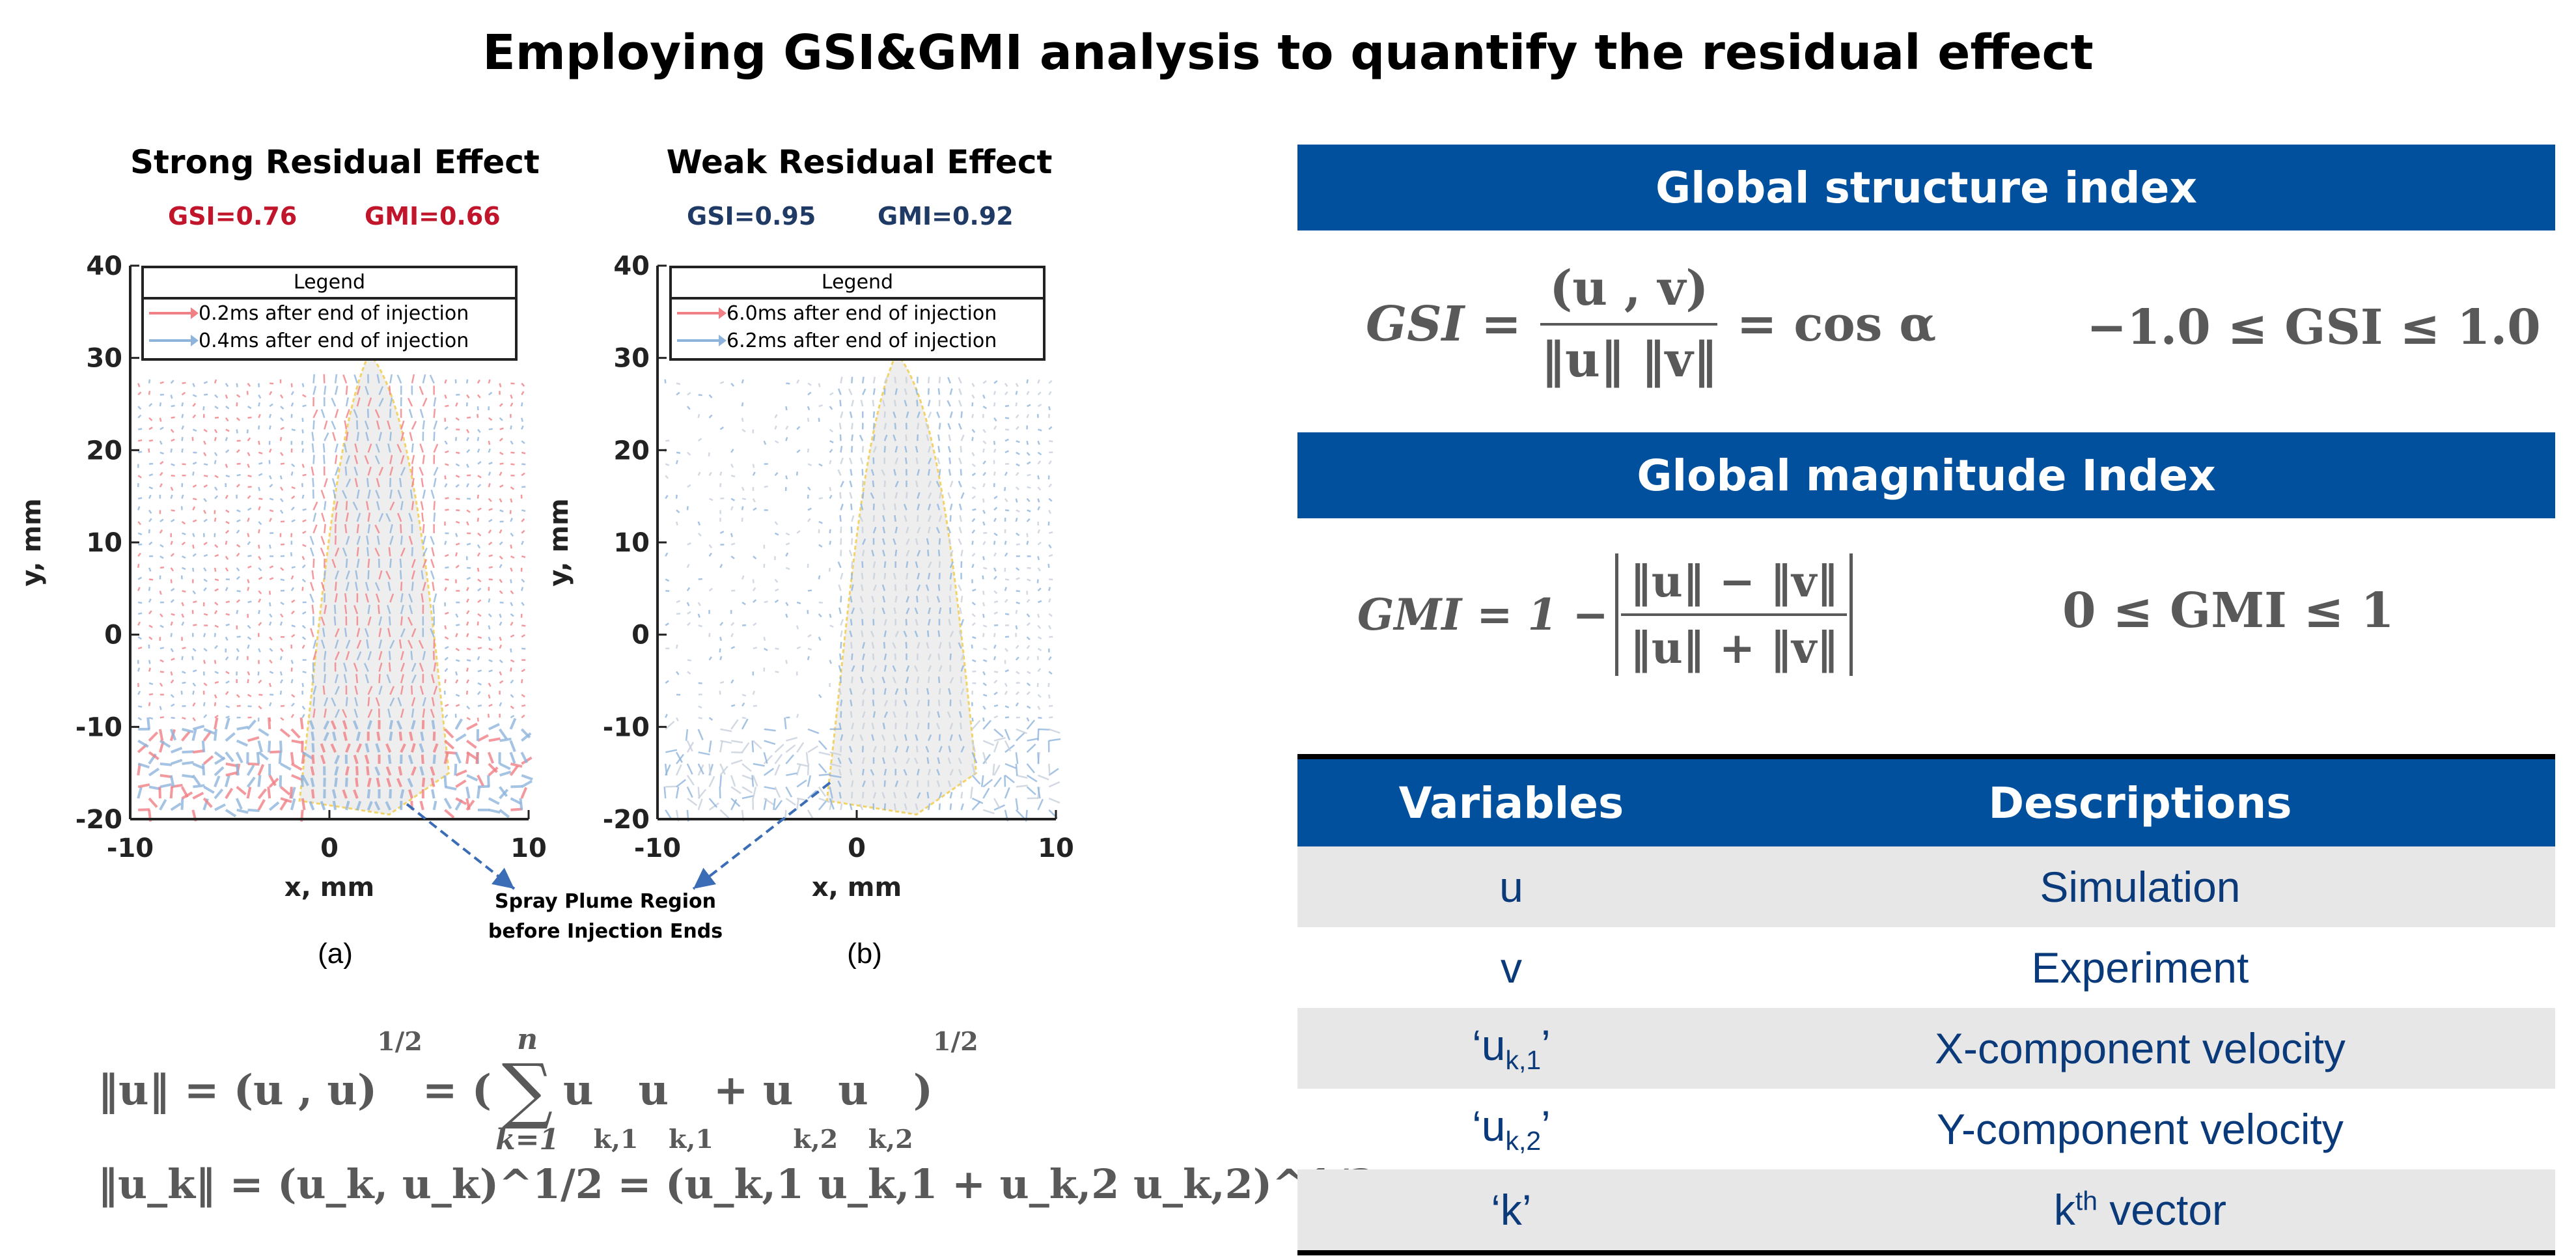 This screenshot has width=2576, height=1258. Describe the element at coordinates (1926, 886) in the screenshot. I see `table-row: u Simulation` at that location.